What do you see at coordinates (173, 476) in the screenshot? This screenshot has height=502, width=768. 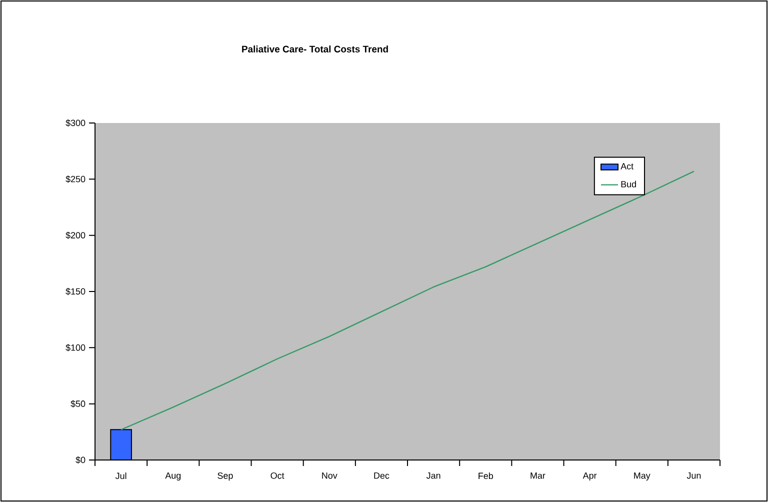 I see `x-tick-label: Aug` at bounding box center [173, 476].